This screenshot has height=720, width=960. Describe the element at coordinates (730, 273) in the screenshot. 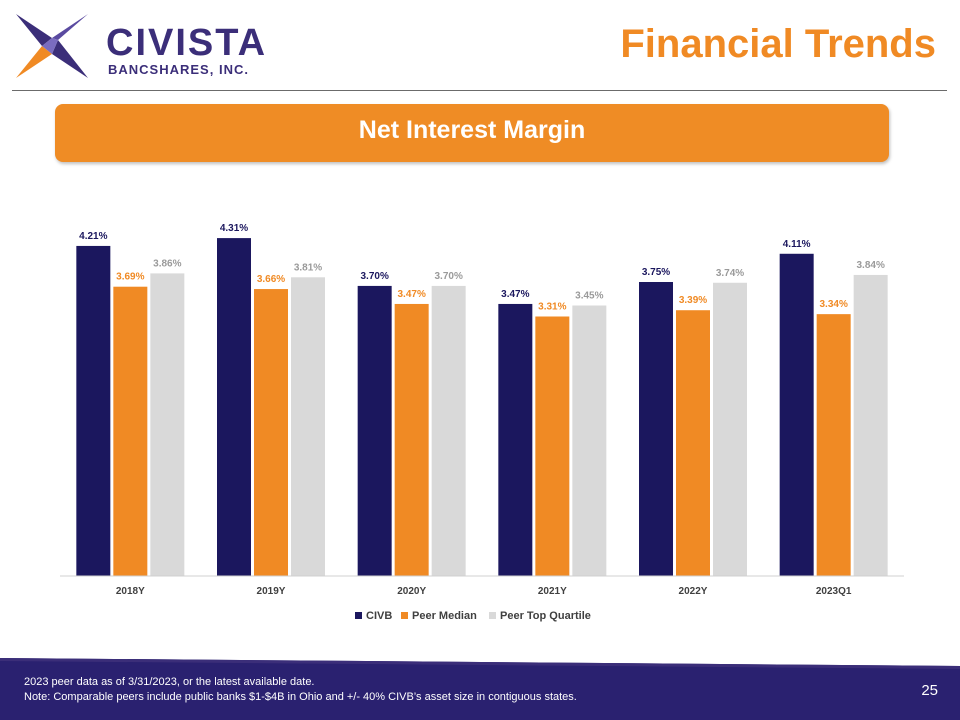

I see `data-label-peer-top-quartile-2022y: 3.74%` at that location.